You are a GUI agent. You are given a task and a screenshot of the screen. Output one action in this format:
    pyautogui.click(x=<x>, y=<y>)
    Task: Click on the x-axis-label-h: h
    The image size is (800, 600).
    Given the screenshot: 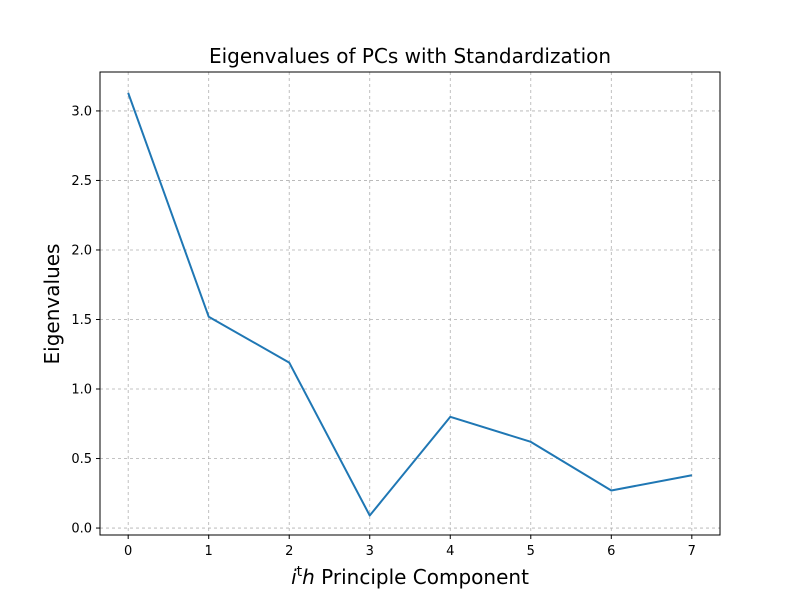 What is the action you would take?
    pyautogui.click(x=308, y=577)
    